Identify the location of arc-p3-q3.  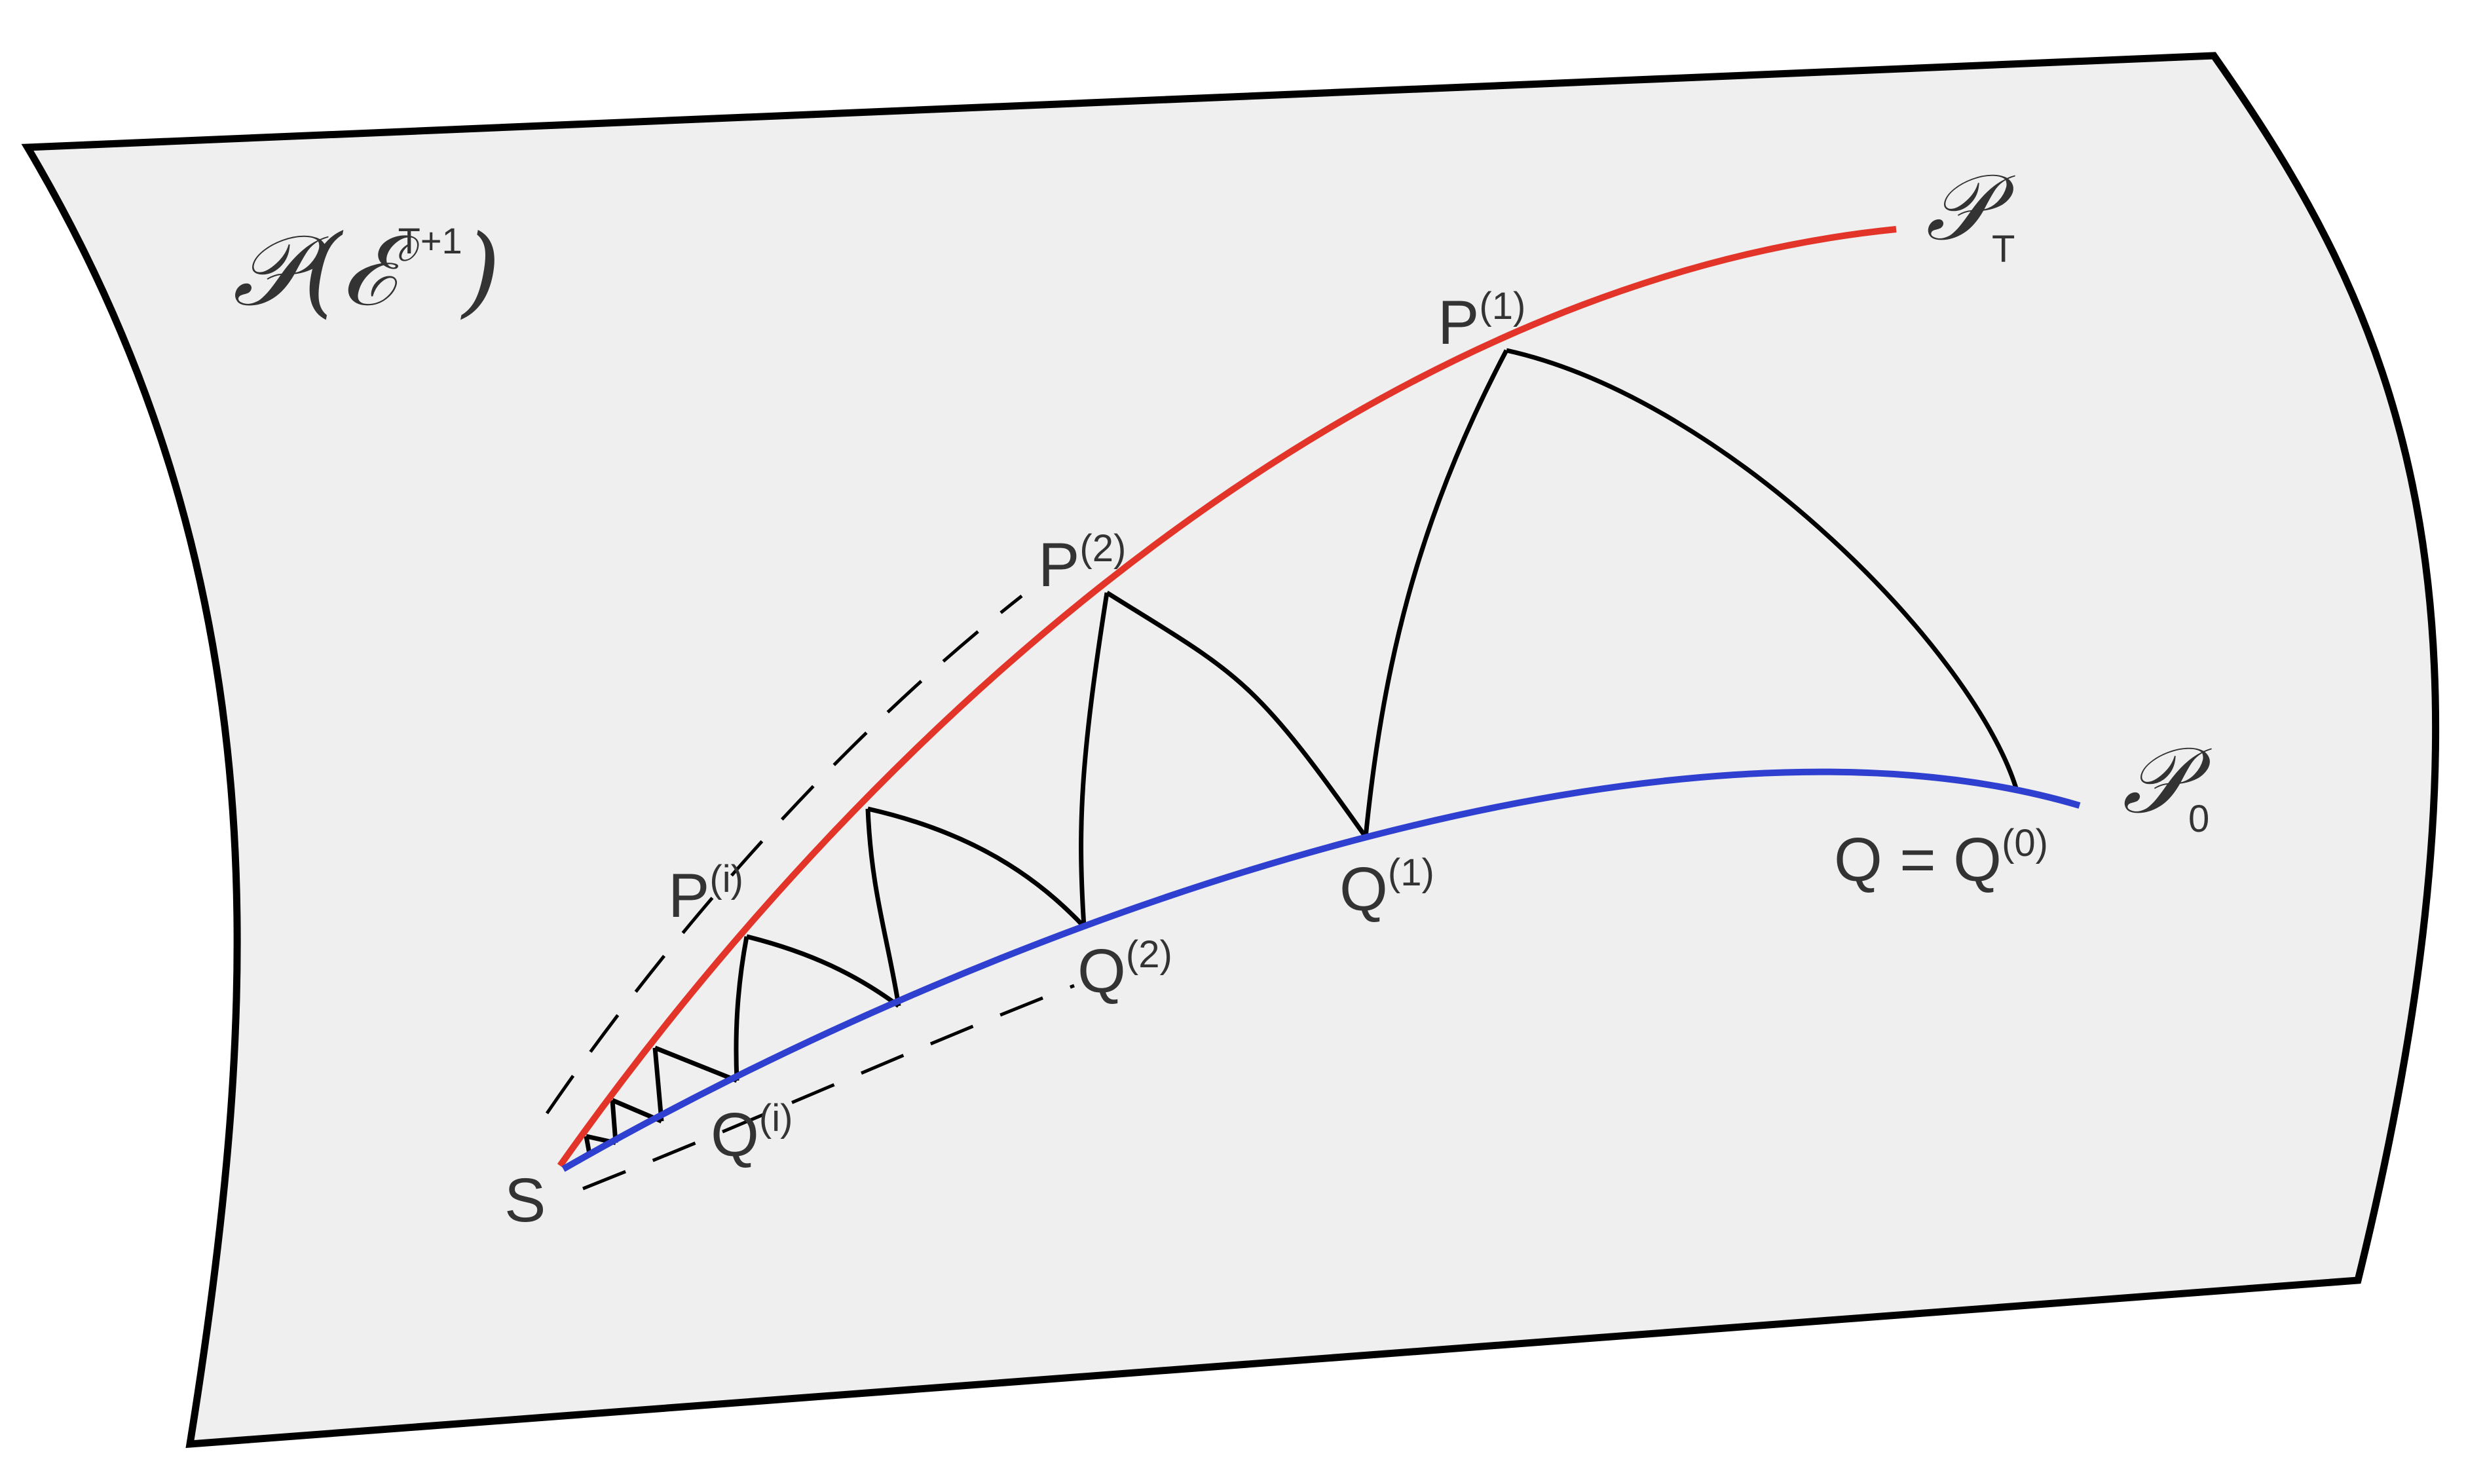
(883, 907).